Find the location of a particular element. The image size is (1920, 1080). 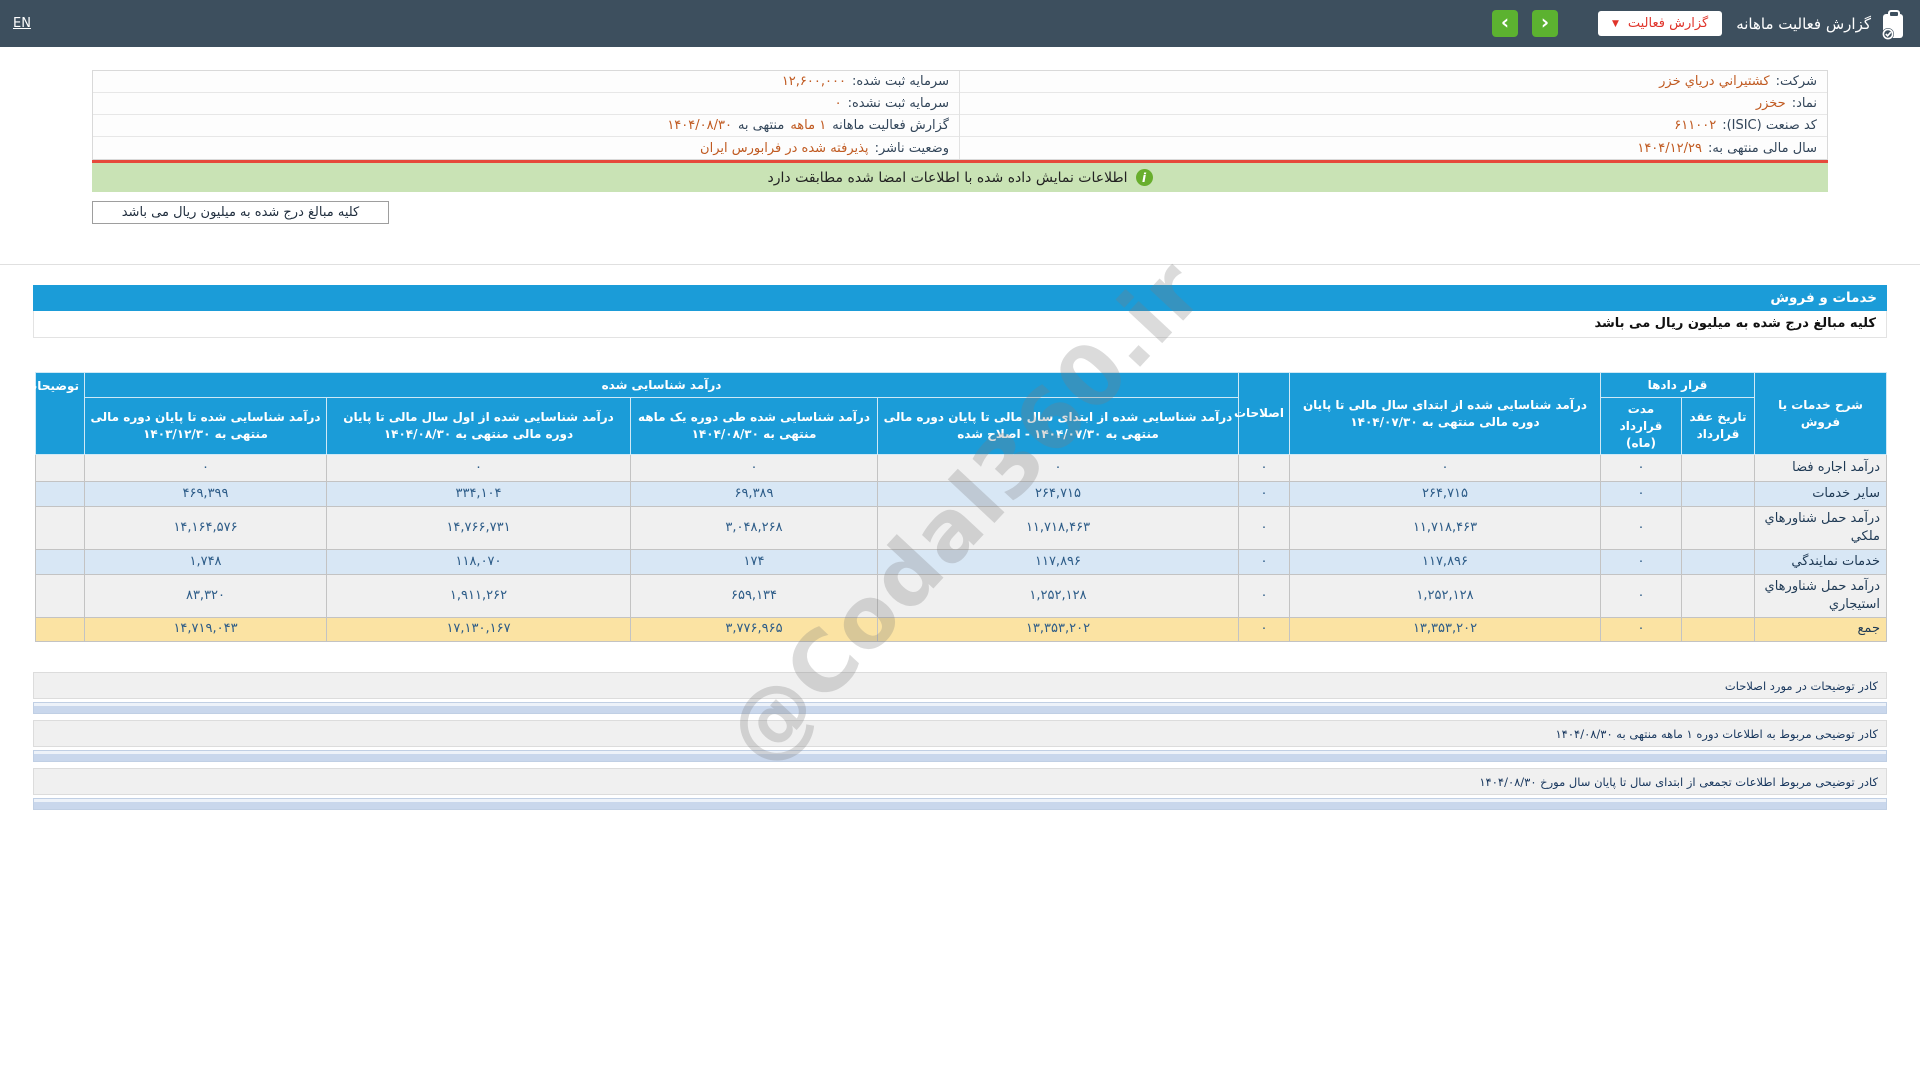

cell-rev-one-month: ۰ is located at coordinates (754, 468).